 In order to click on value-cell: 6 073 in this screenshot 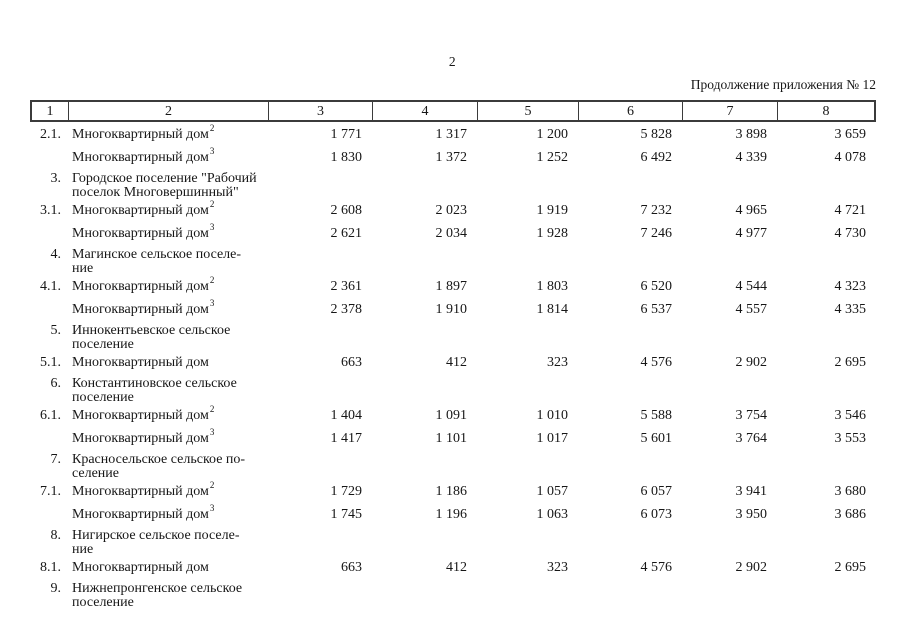, I will do `click(656, 514)`.